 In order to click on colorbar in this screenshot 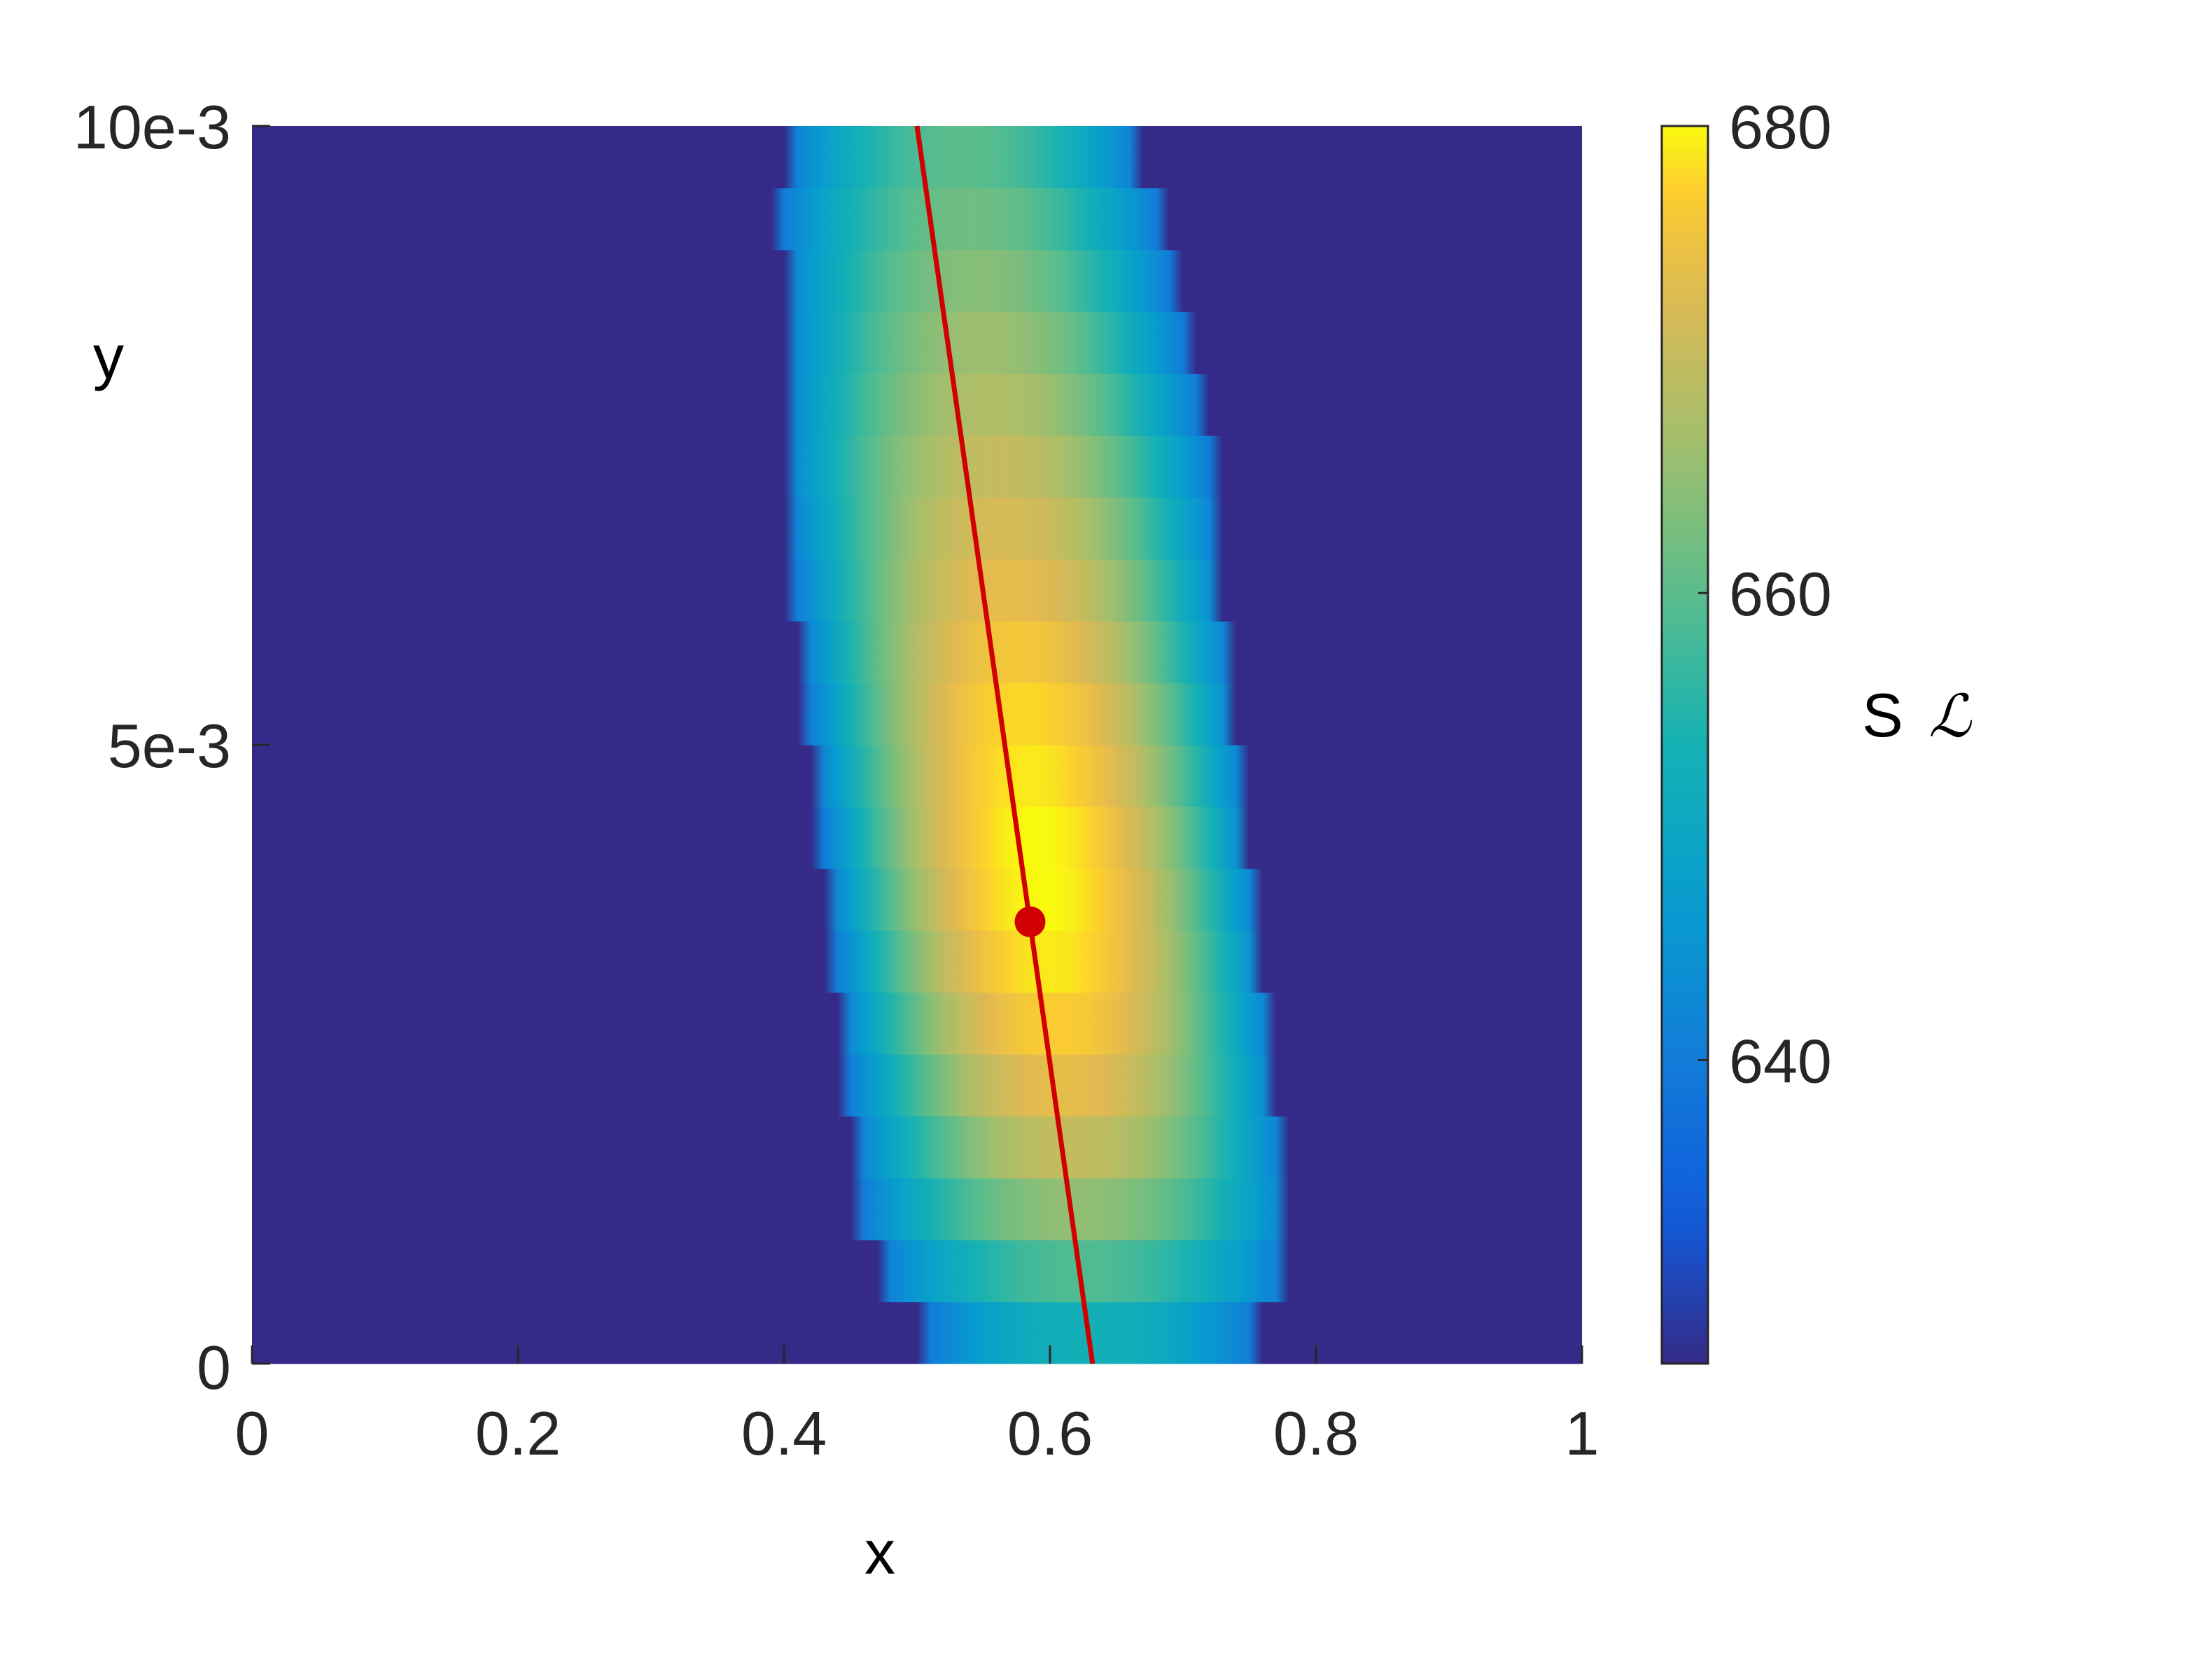, I will do `click(1684, 745)`.